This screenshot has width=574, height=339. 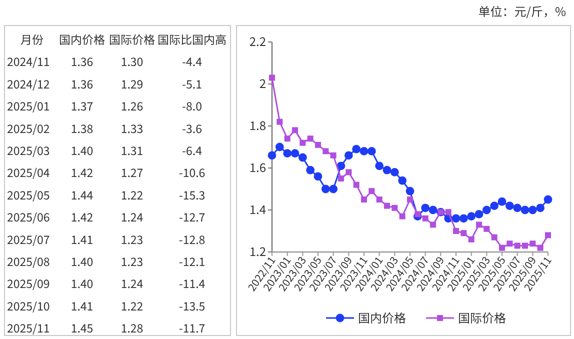 I want to click on y-tick-label: 1.8, so click(x=257, y=125).